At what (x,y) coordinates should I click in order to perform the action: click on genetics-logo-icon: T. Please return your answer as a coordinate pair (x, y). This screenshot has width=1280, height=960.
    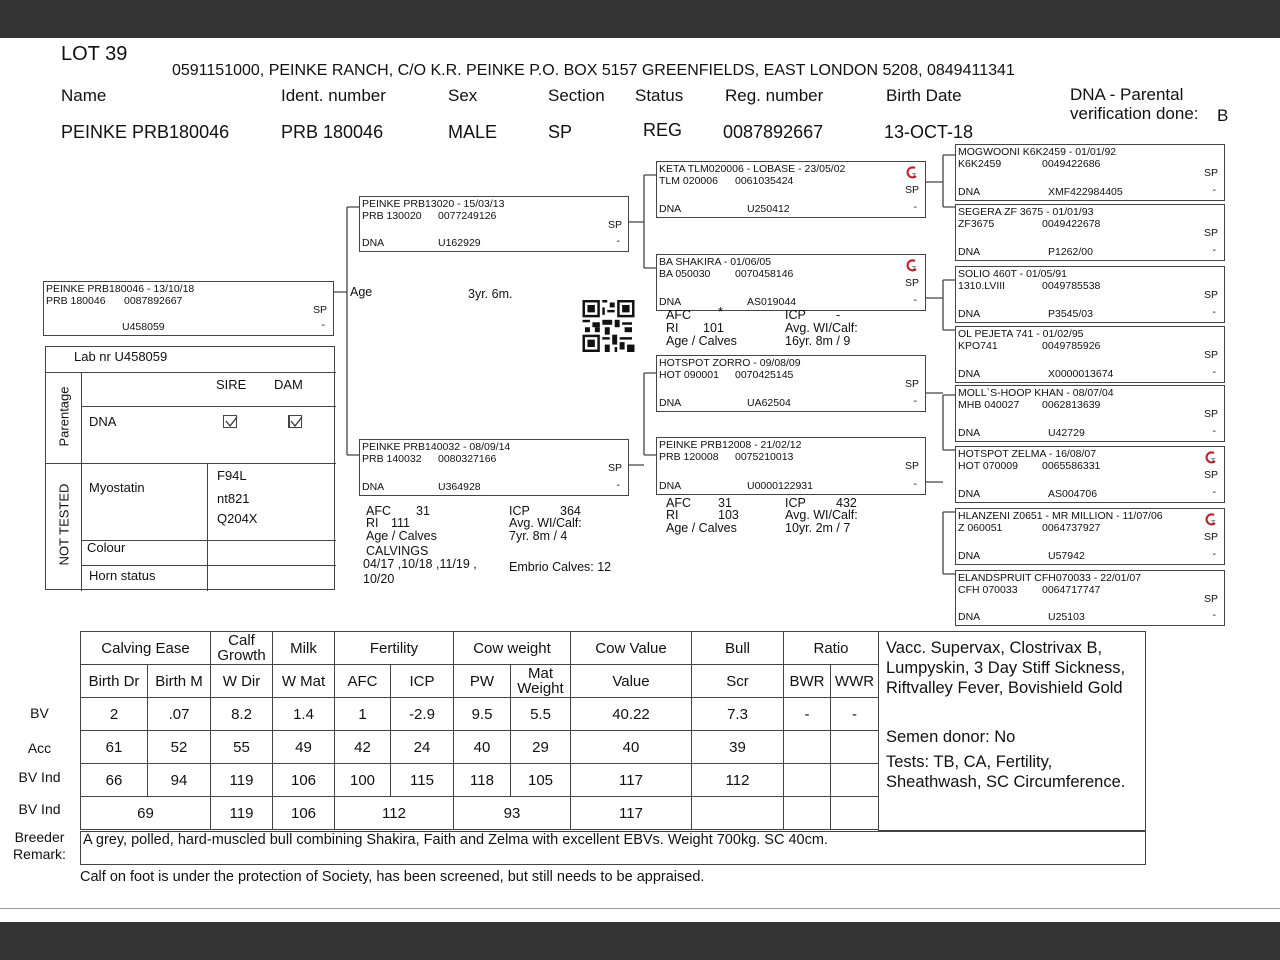
    Looking at the image, I should click on (1210, 520).